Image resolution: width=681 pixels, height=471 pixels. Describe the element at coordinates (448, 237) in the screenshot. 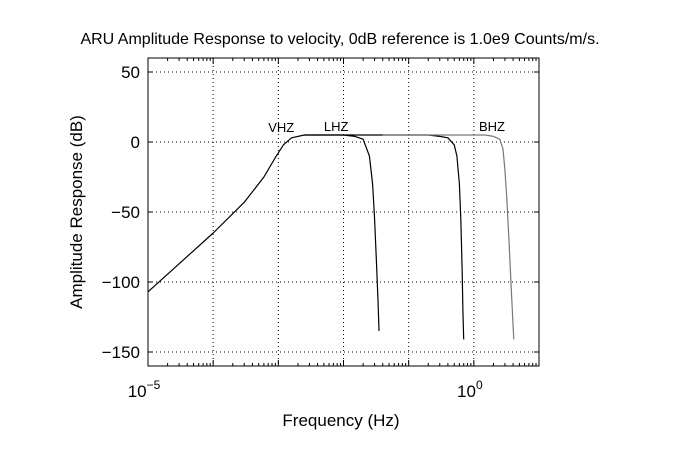

I see `series-line-bhz` at that location.